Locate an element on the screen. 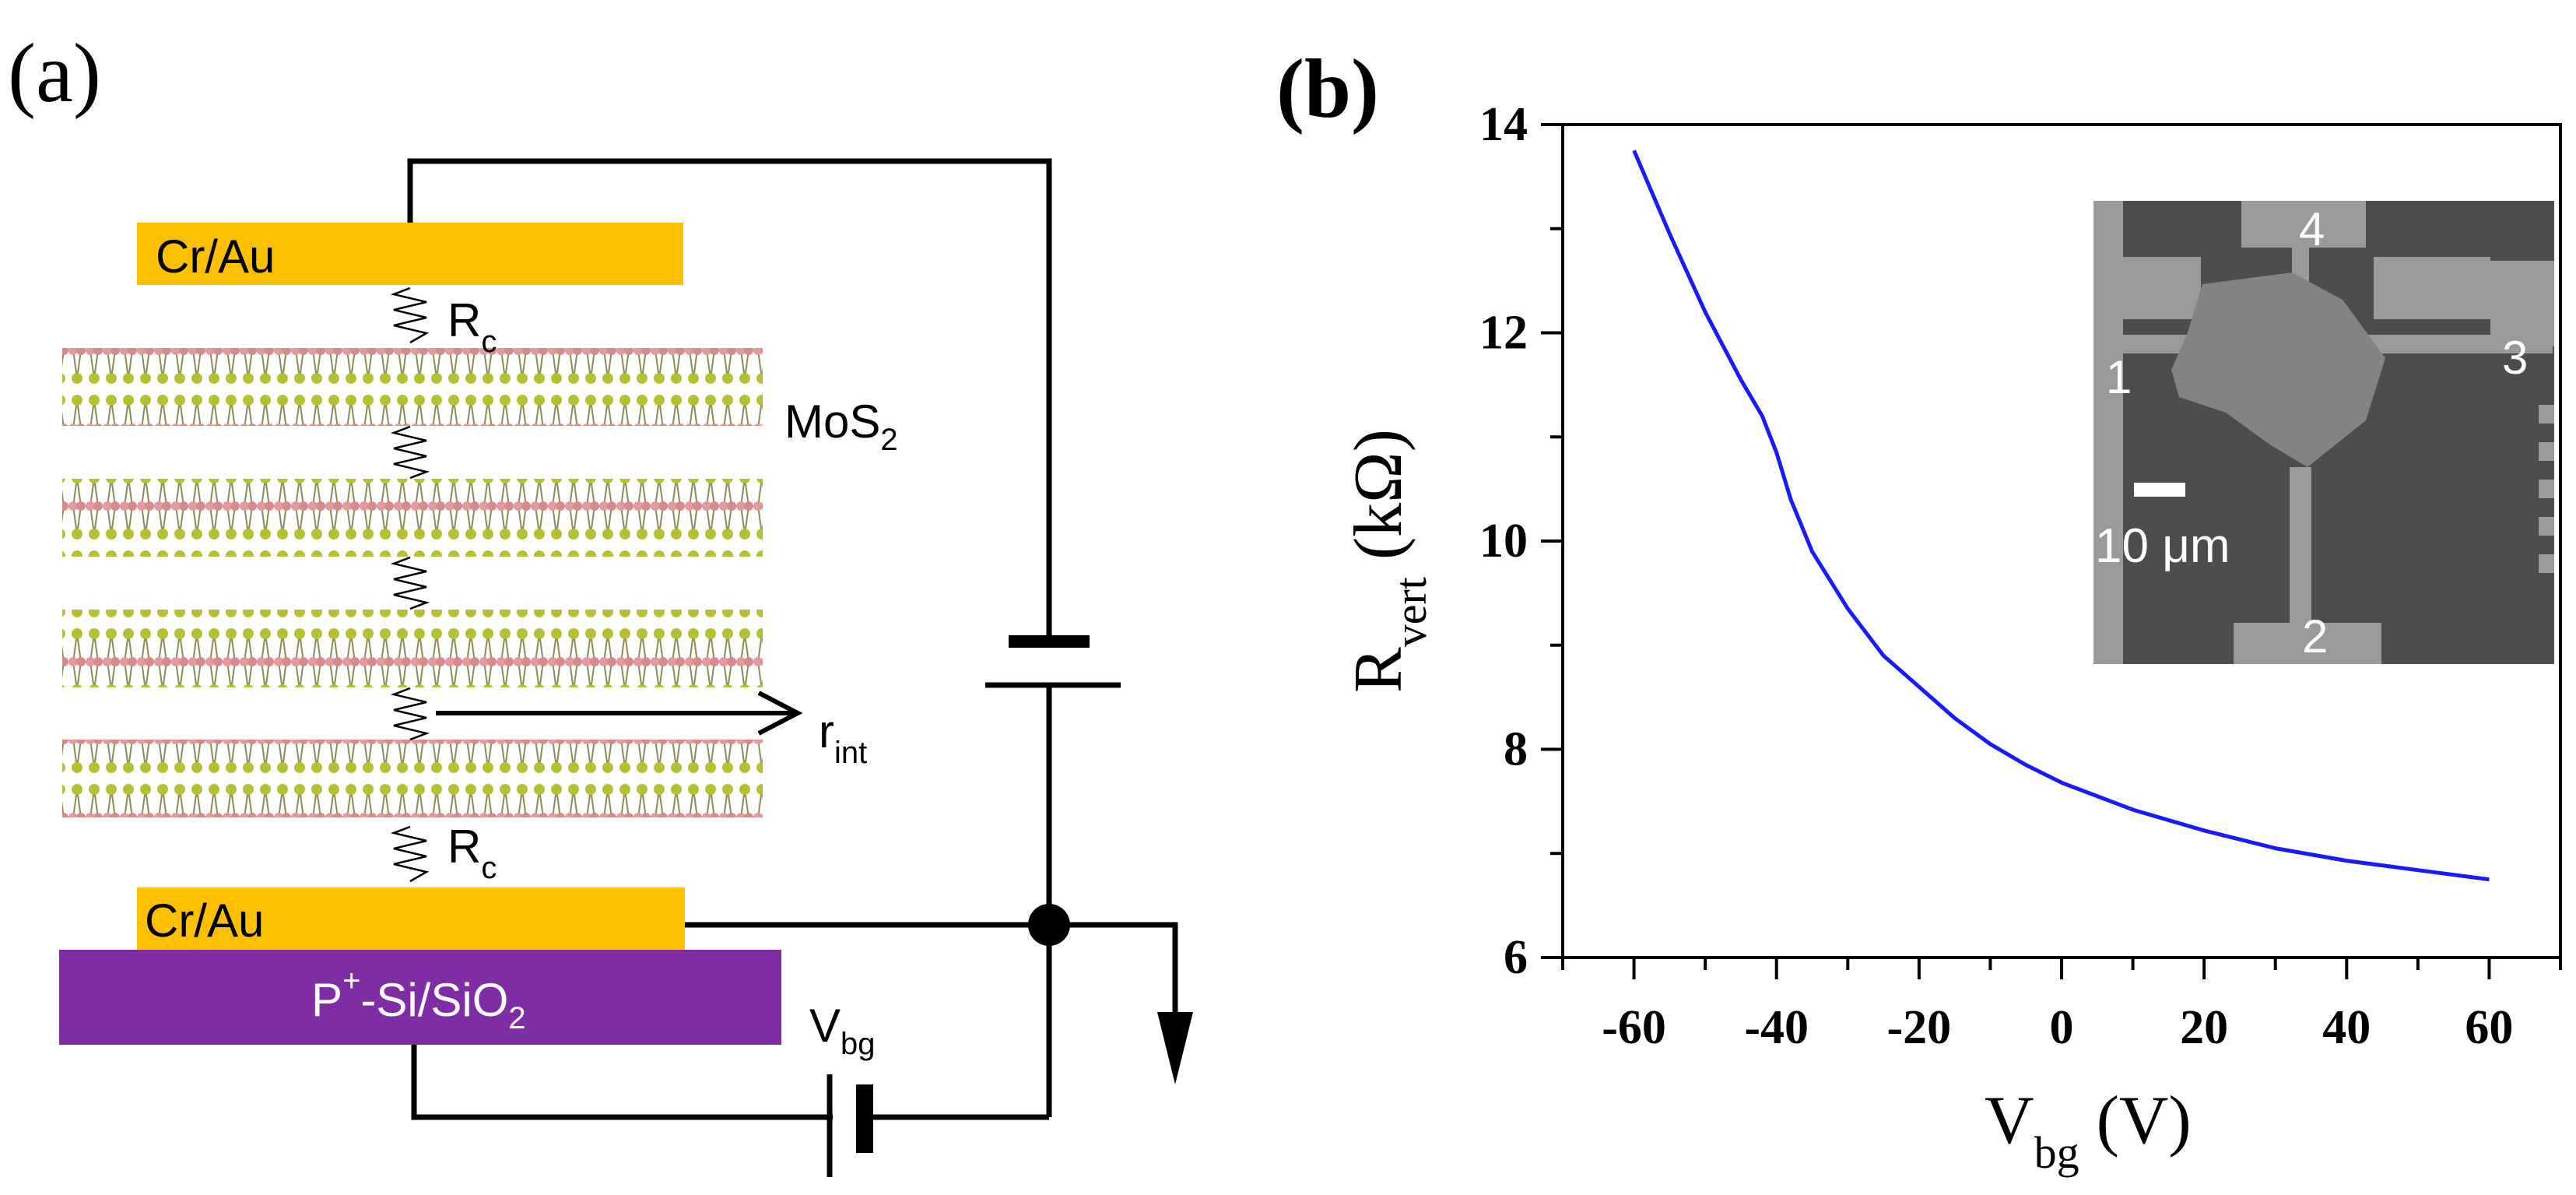  rint-label: rint is located at coordinates (843, 738).